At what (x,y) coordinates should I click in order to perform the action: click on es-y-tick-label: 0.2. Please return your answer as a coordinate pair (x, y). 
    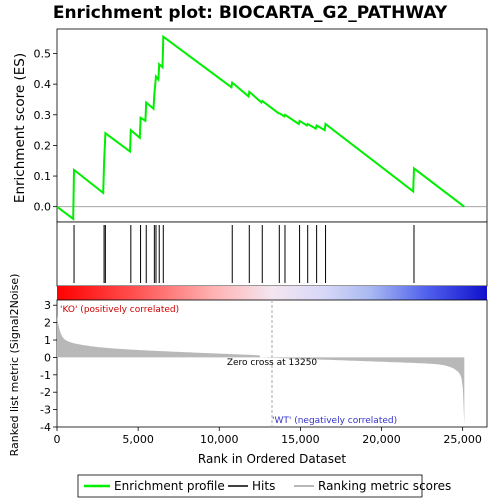
    Looking at the image, I should click on (43, 145).